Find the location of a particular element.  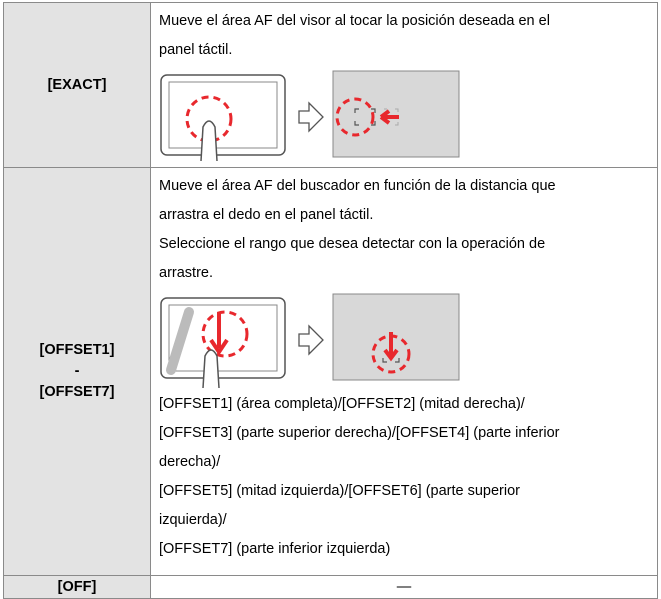

label-cell: [EXACT] is located at coordinates (77, 85).